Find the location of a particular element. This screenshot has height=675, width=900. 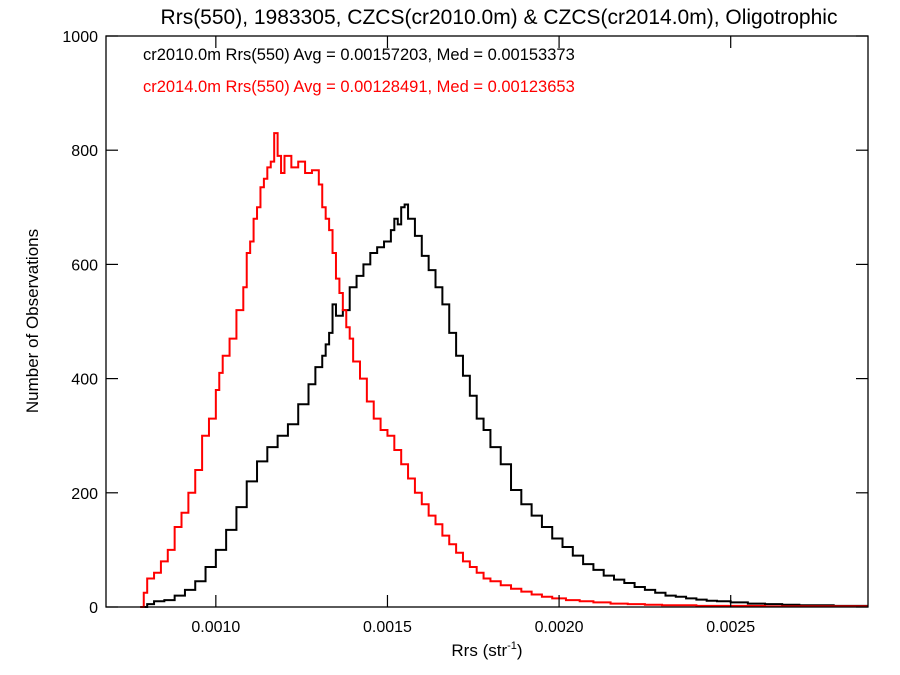

x-tick-label: 0.0010 is located at coordinates (215, 627).